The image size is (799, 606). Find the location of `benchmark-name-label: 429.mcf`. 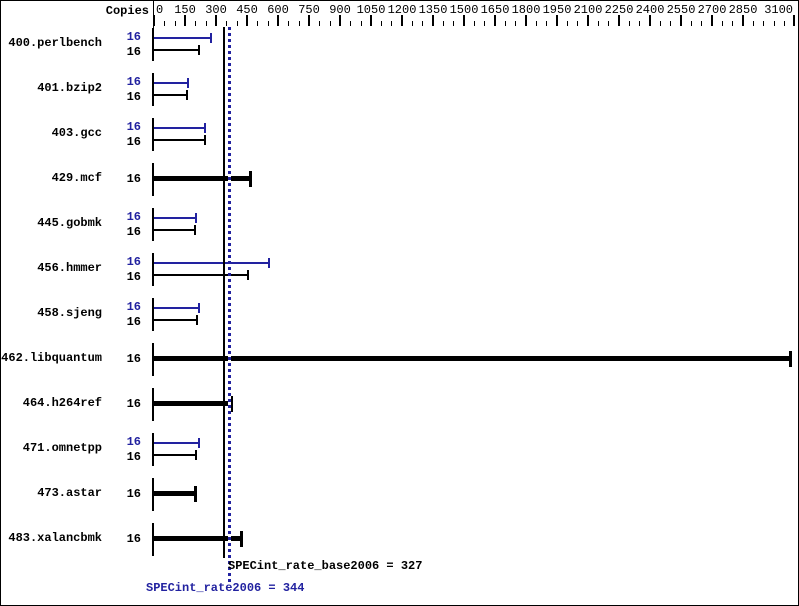

benchmark-name-label: 429.mcf is located at coordinates (76, 178).